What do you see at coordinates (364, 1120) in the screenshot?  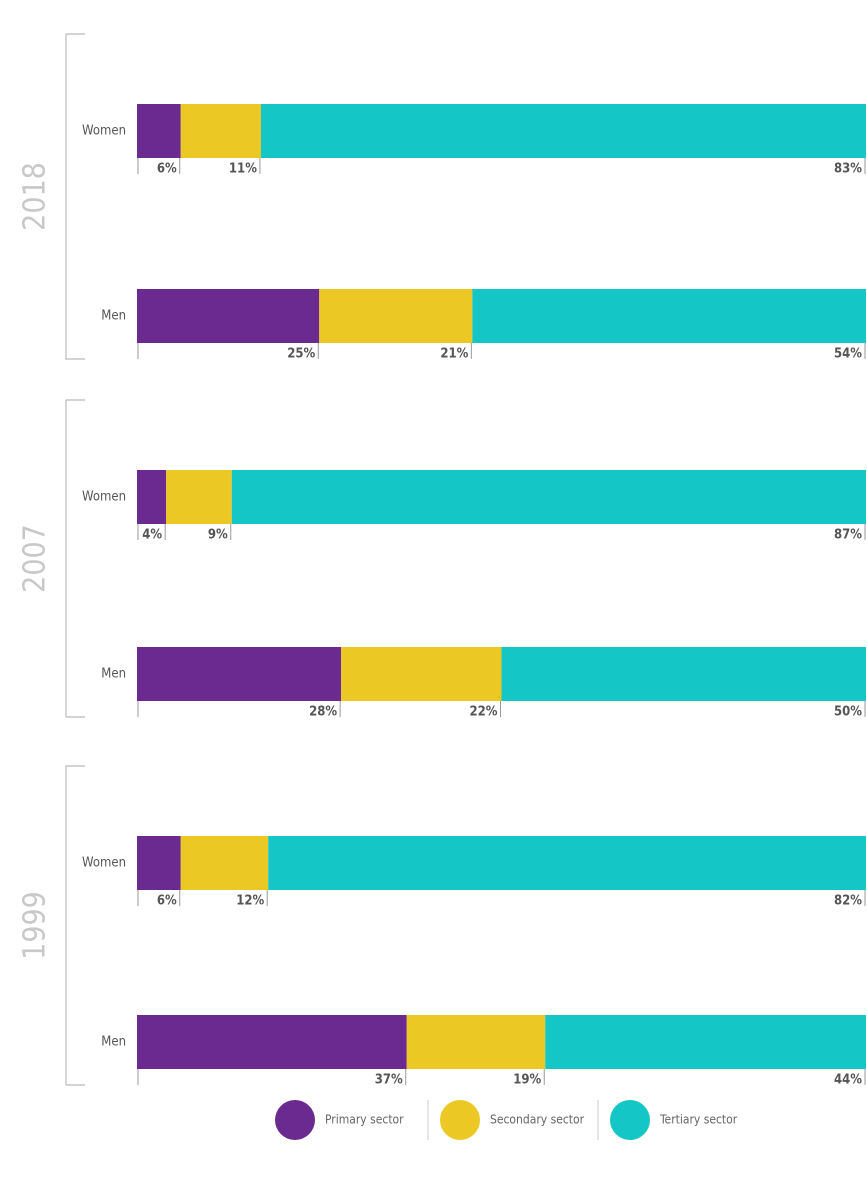 I see `legend-label: Primary sector` at bounding box center [364, 1120].